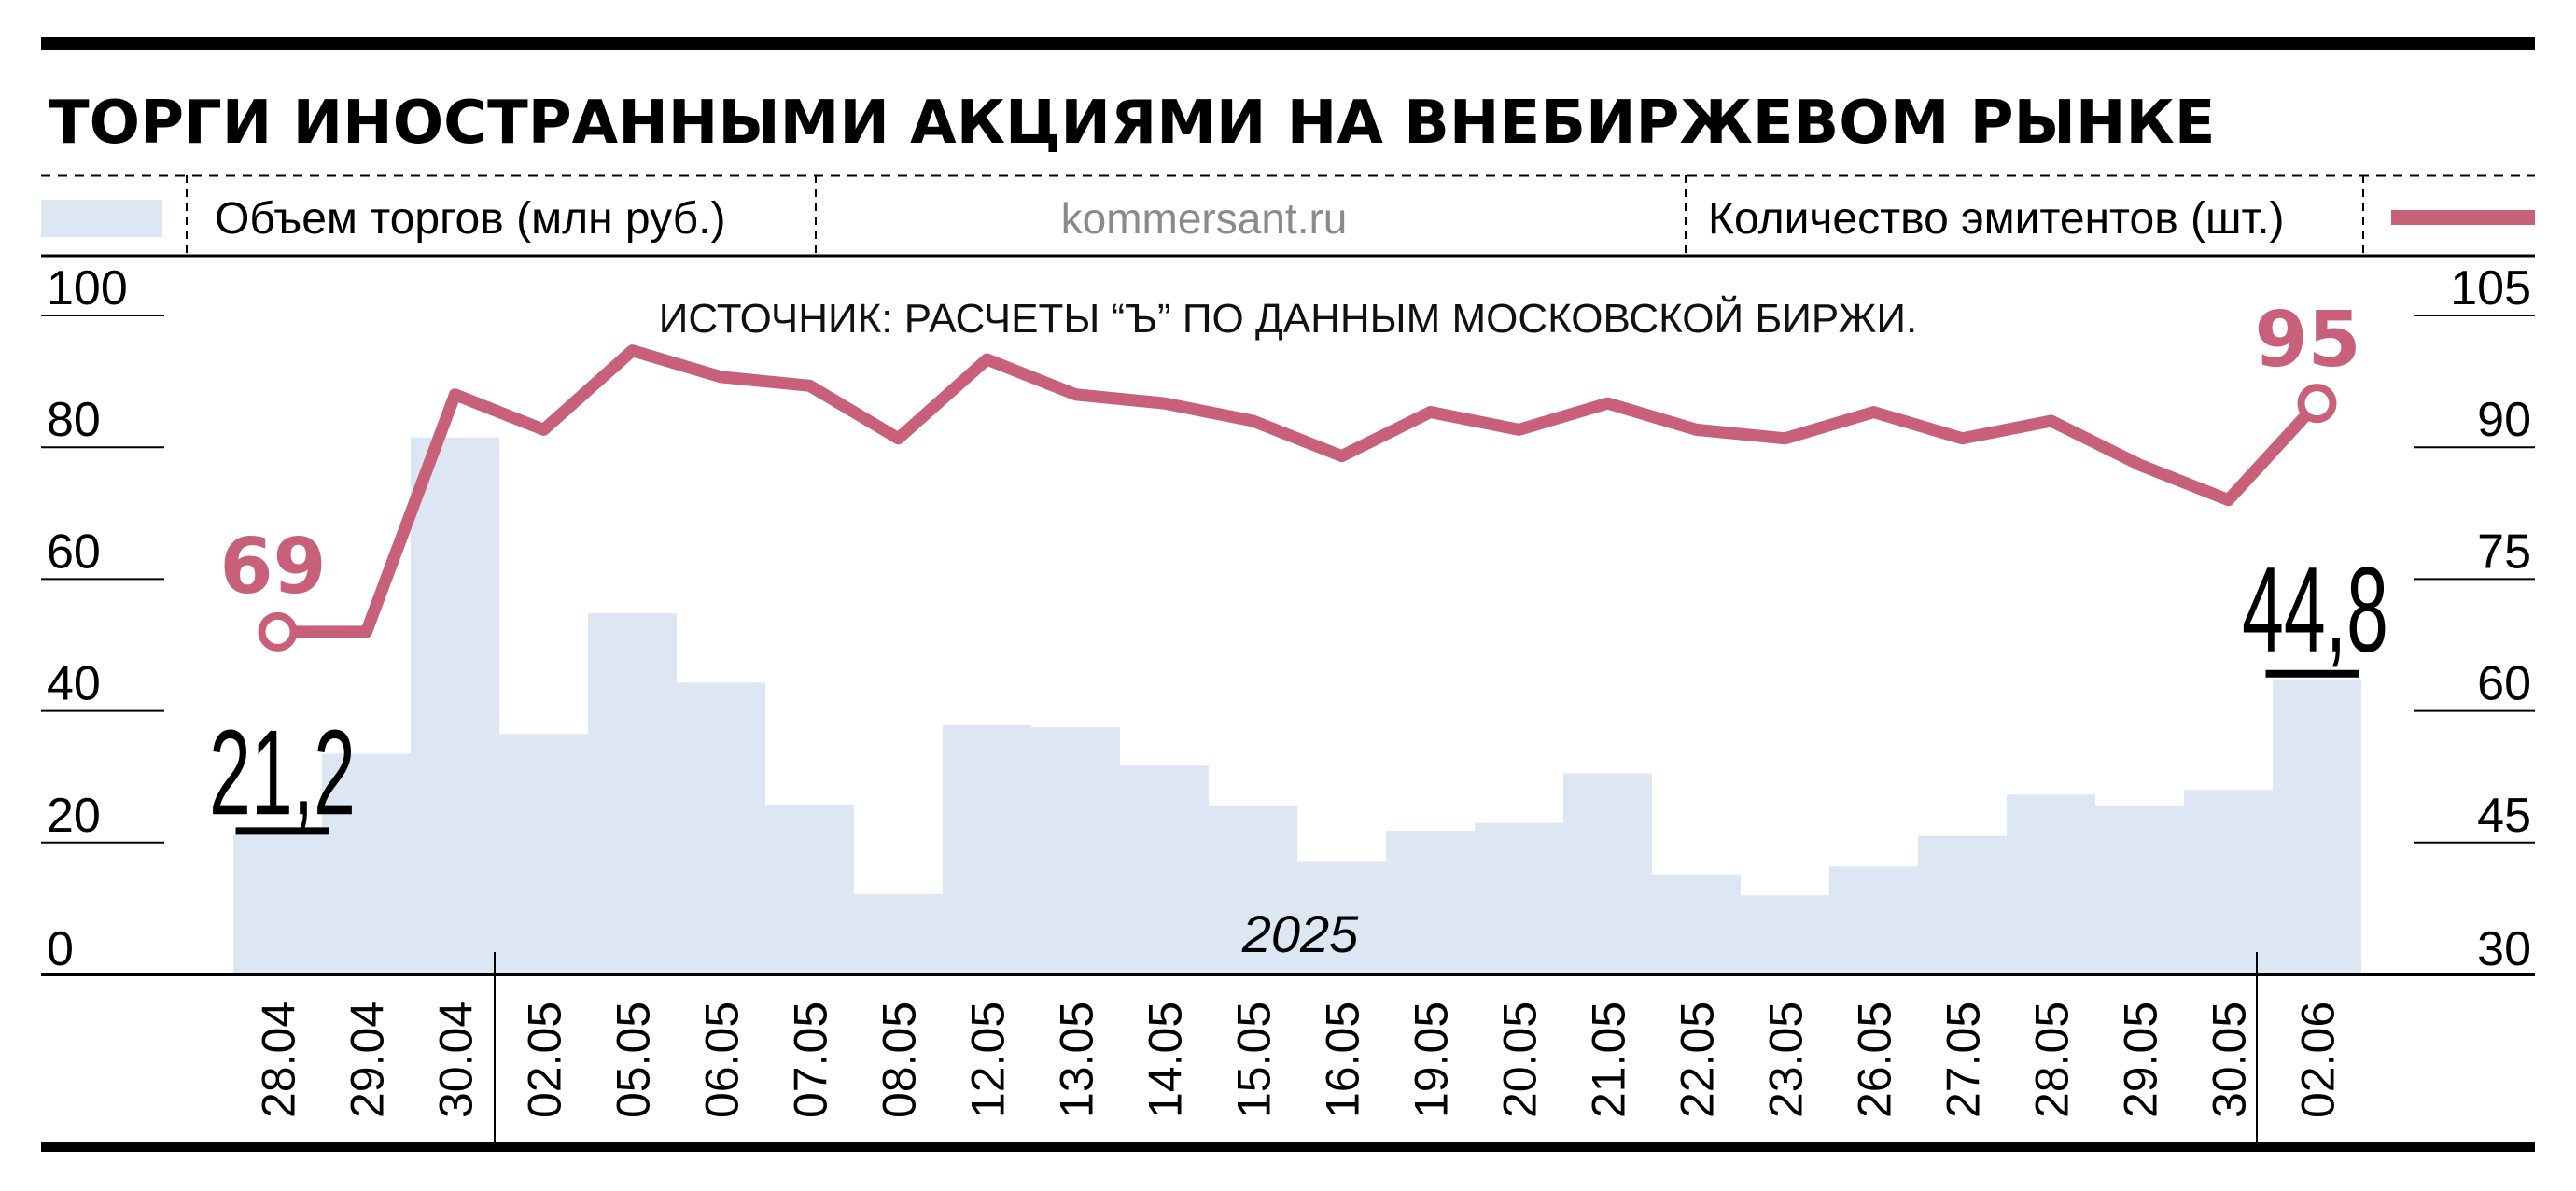 The width and height of the screenshot is (2576, 1191). Describe the element at coordinates (368, 1060) in the screenshot. I see `x-tick-label: 29.04` at that location.